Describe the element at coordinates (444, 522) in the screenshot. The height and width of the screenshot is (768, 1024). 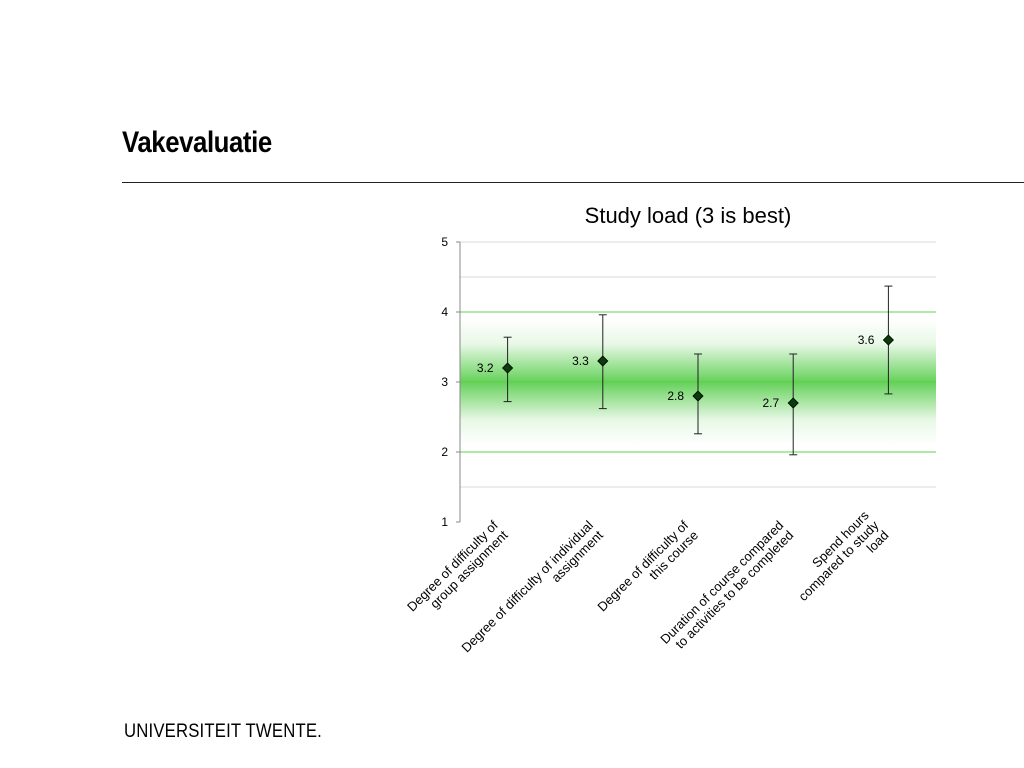
I see `y-tick-label: 1` at that location.